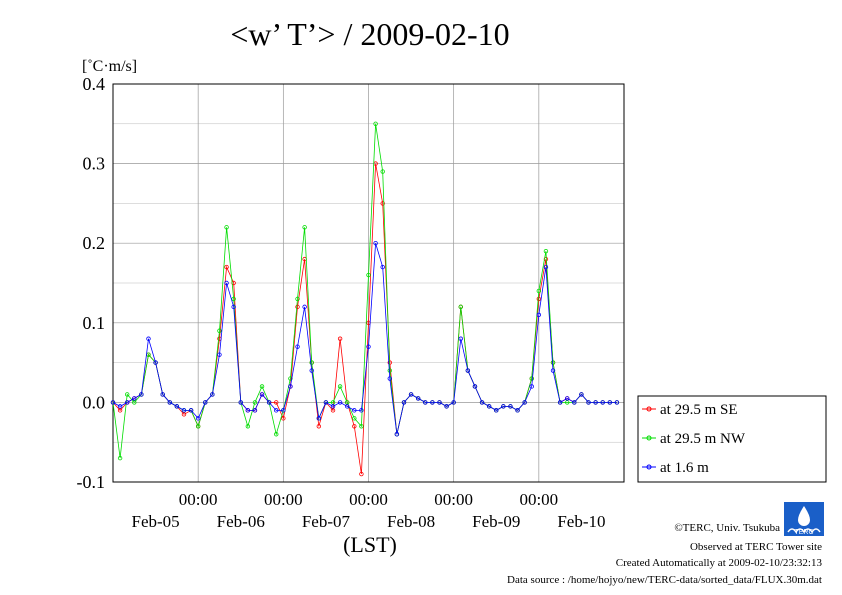 The image size is (842, 595). What do you see at coordinates (94, 402) in the screenshot?
I see `y-tick-label: 0.0` at bounding box center [94, 402].